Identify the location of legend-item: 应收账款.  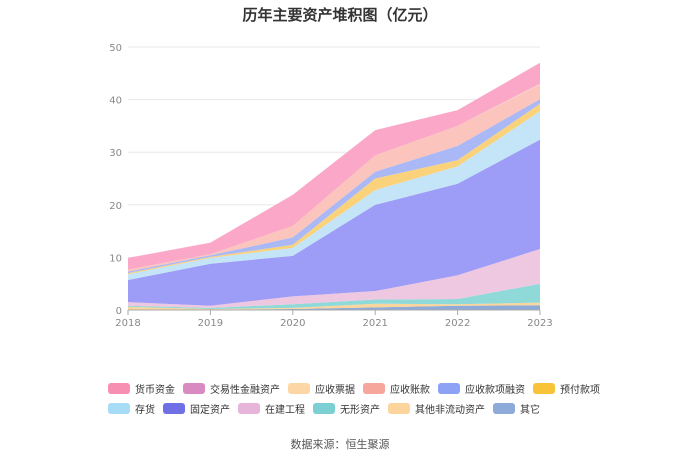
(396, 388).